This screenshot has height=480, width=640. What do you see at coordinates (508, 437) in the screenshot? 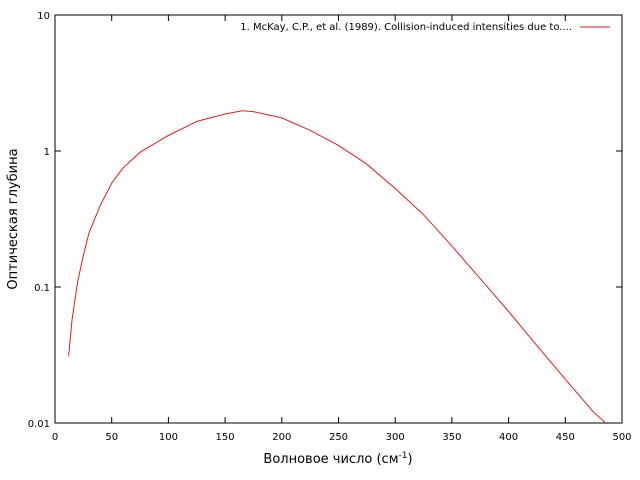
I see `x-tick-label: 400` at bounding box center [508, 437].